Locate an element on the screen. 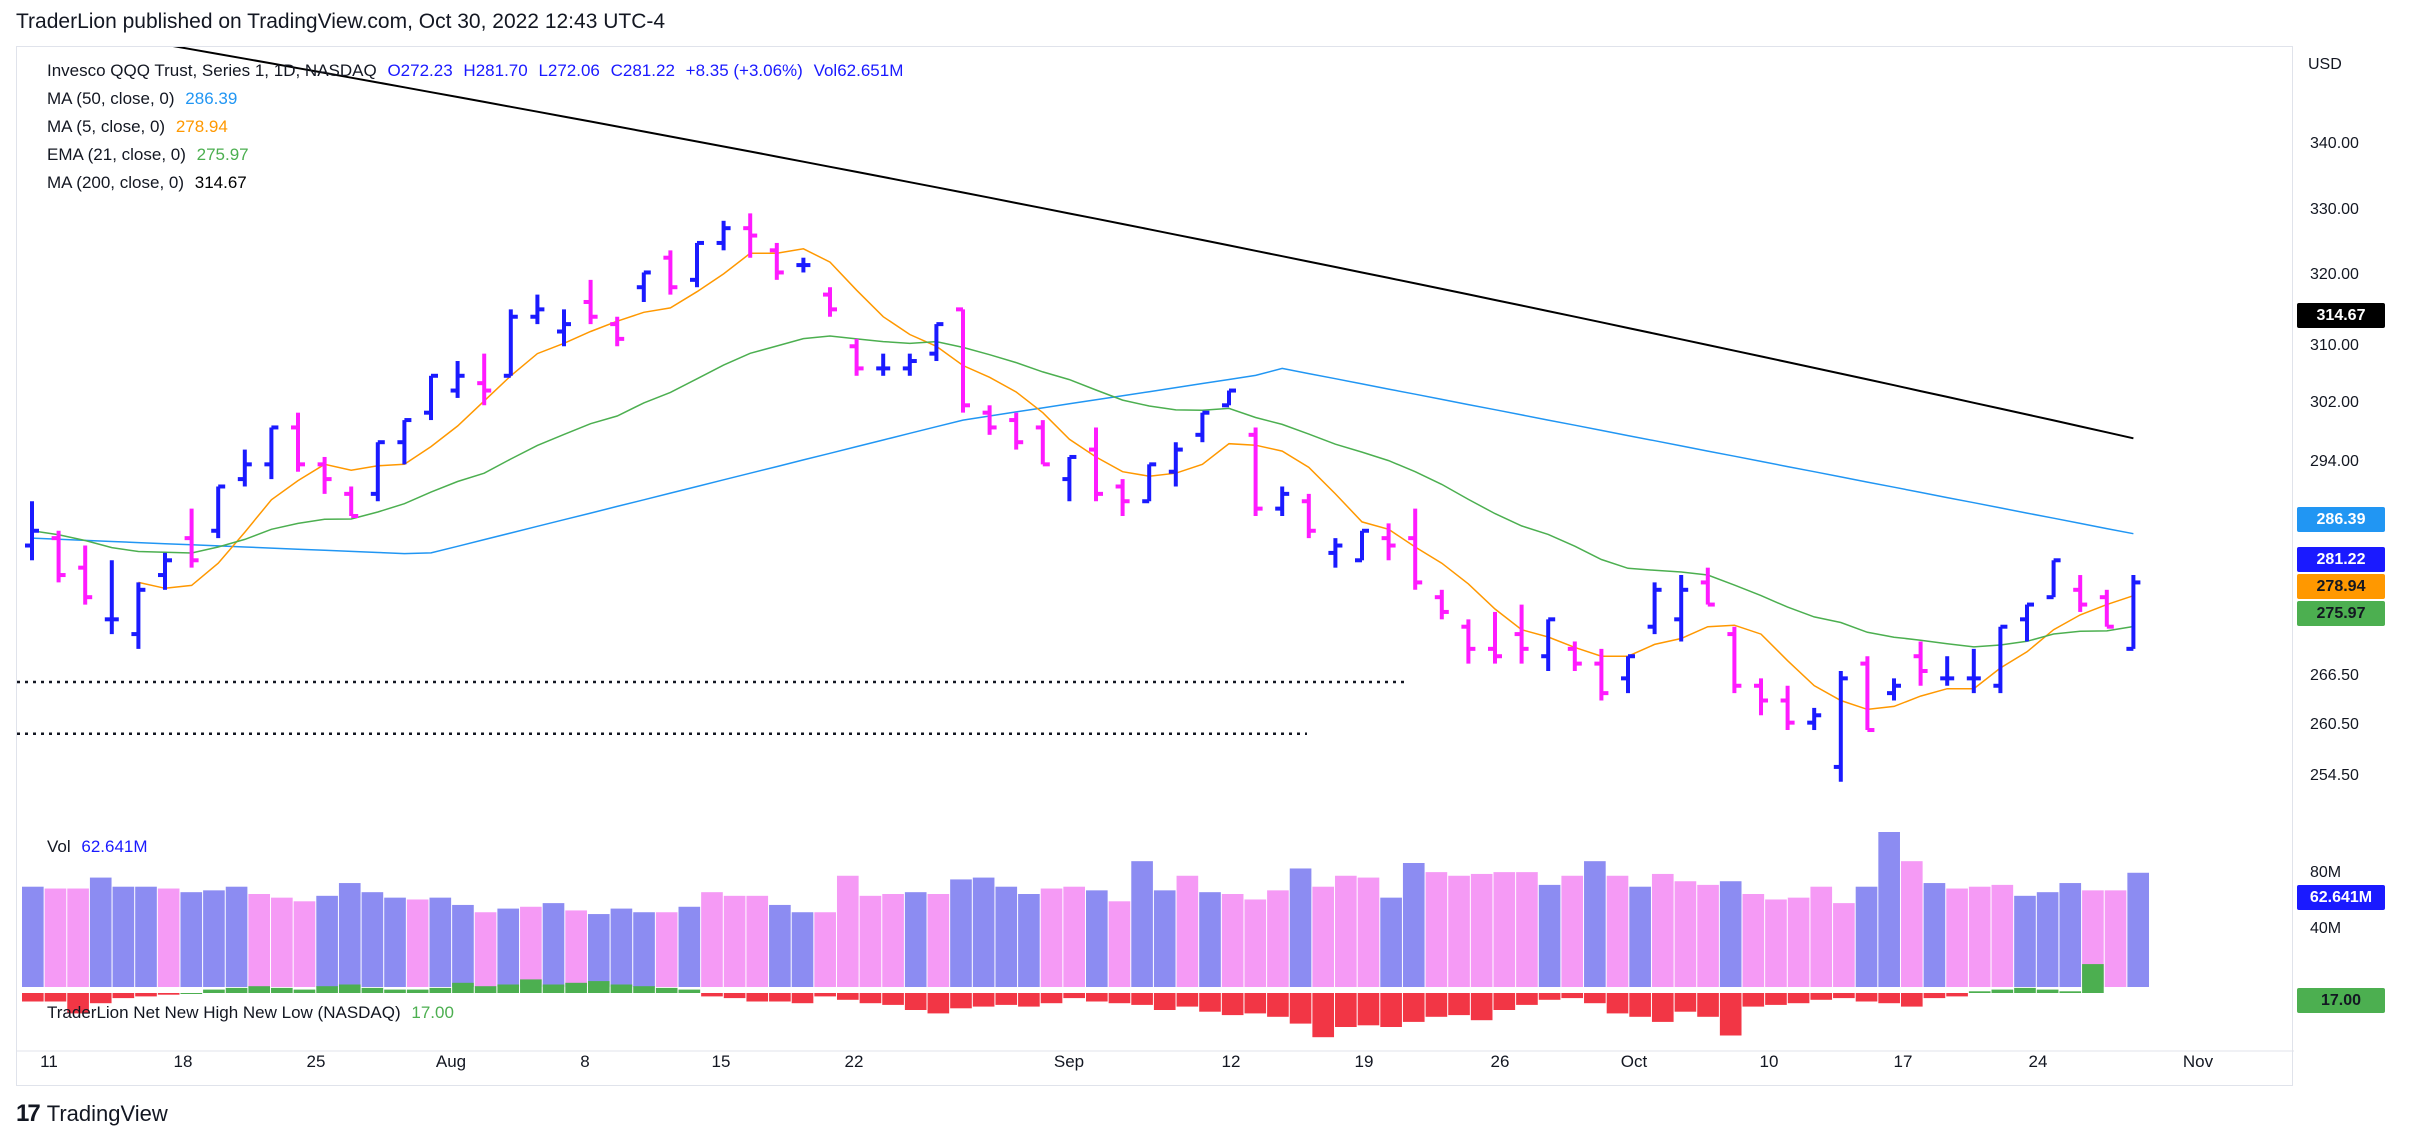 The height and width of the screenshot is (1145, 2419). x-tick-label: 12 is located at coordinates (1231, 1061).